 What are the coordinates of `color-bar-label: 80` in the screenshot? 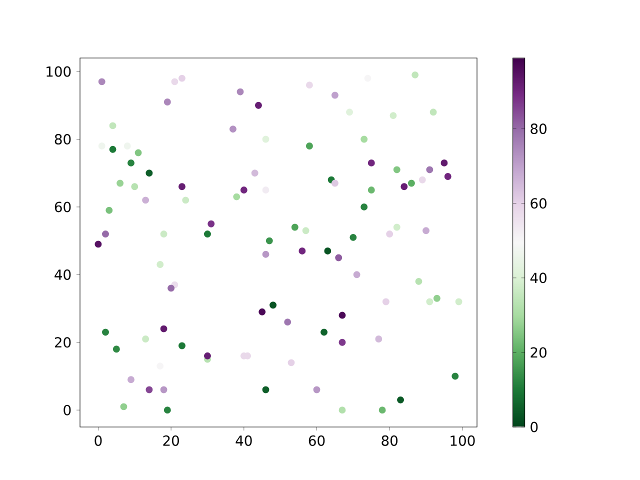 It's located at (538, 129).